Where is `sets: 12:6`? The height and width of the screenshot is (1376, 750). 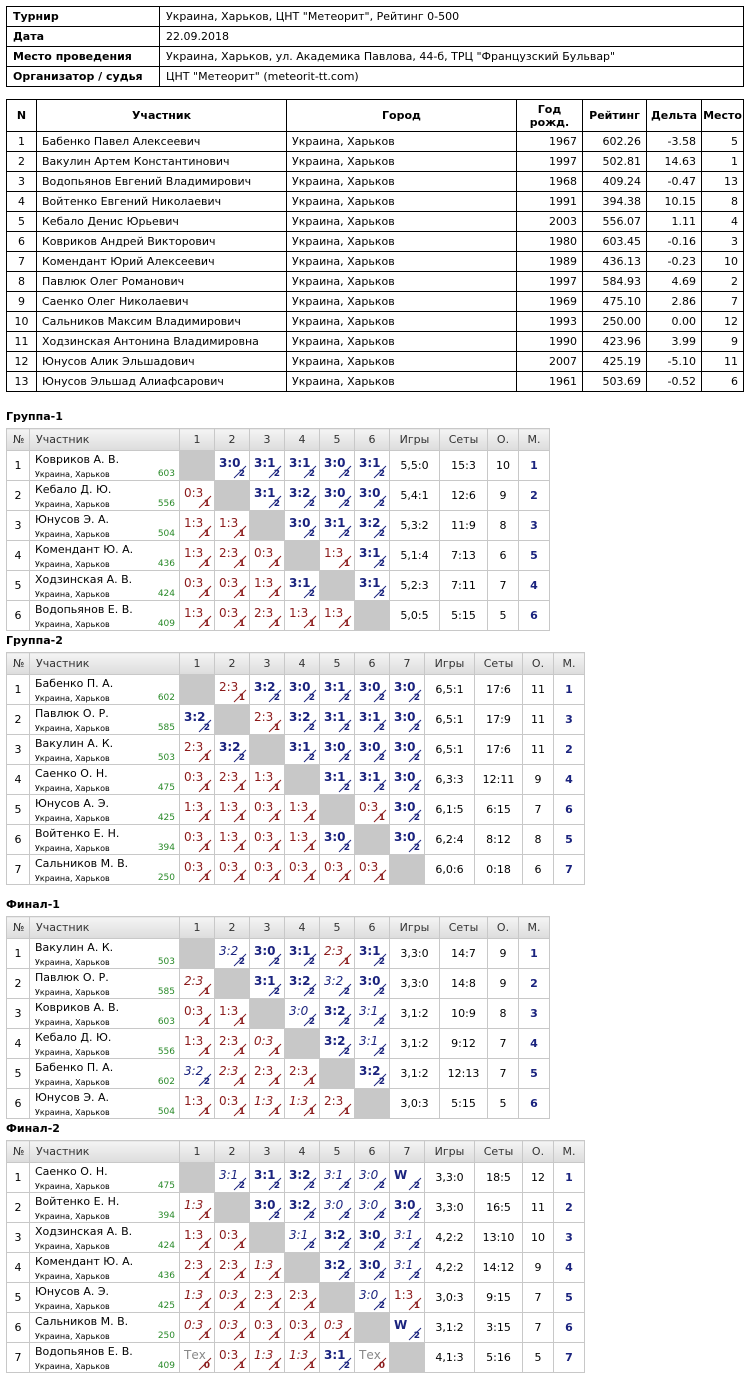
sets: 12:6 is located at coordinates (463, 495).